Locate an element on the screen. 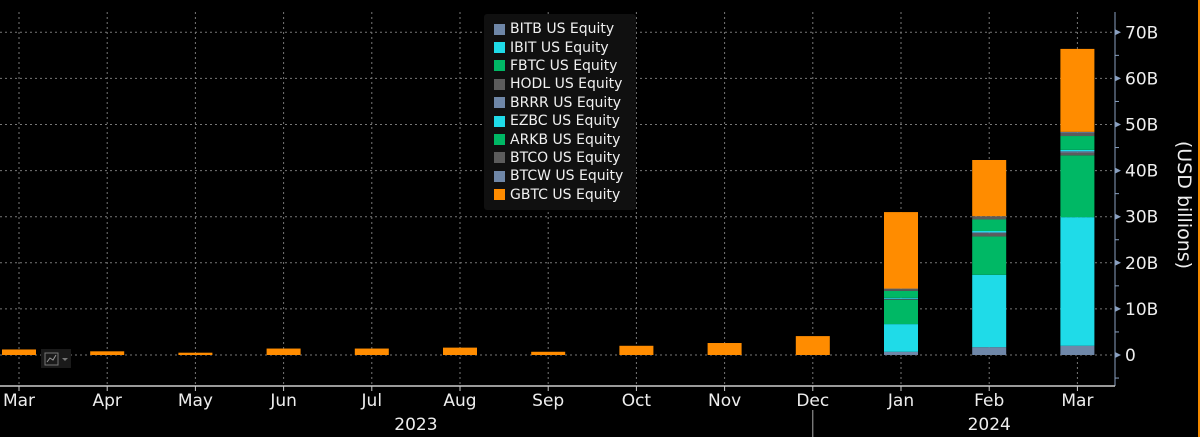 The height and width of the screenshot is (437, 1200). y-tick-label: 60B is located at coordinates (1141, 79).